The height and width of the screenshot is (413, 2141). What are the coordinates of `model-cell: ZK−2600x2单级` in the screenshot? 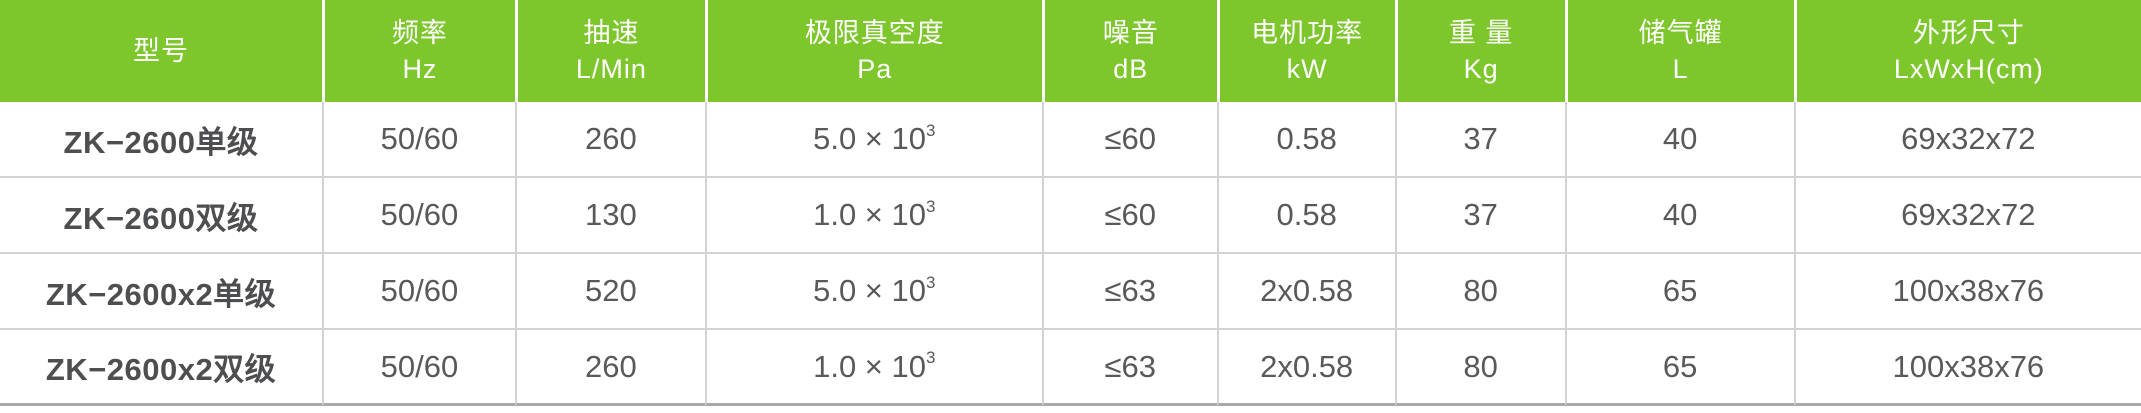 It's located at (161, 292).